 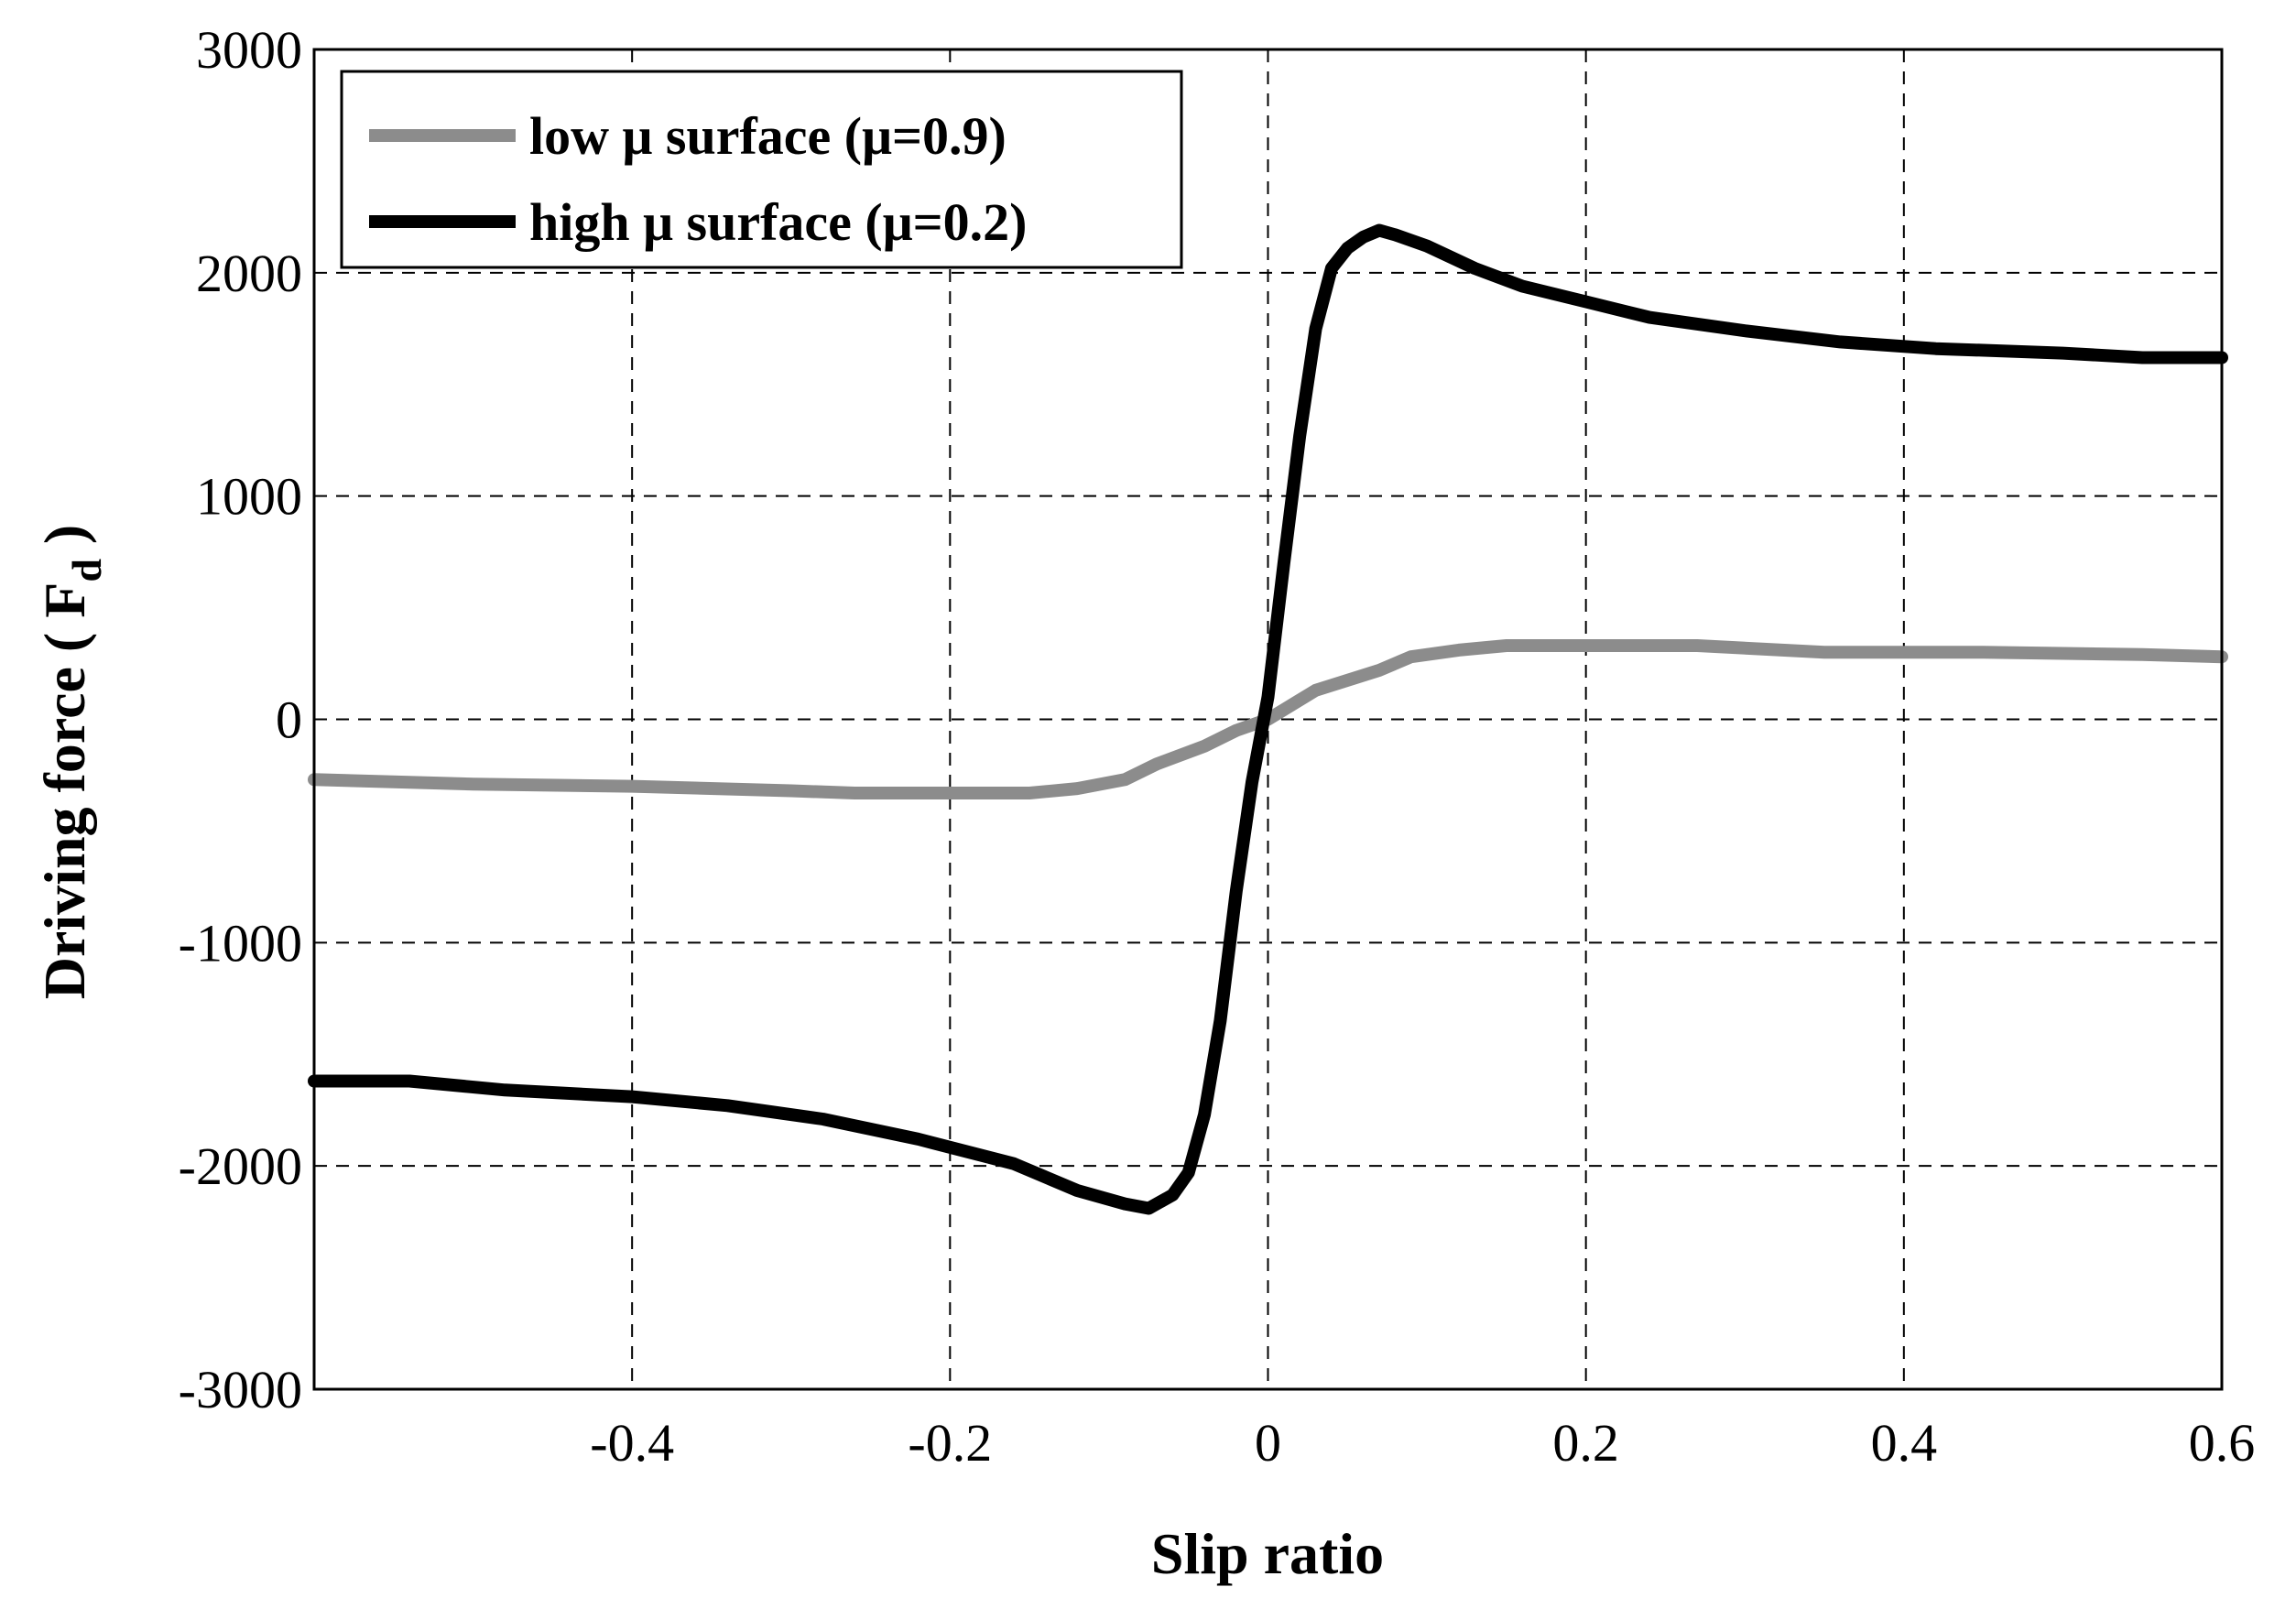 What do you see at coordinates (950, 1443) in the screenshot?
I see `x-tick-label: -0.2` at bounding box center [950, 1443].